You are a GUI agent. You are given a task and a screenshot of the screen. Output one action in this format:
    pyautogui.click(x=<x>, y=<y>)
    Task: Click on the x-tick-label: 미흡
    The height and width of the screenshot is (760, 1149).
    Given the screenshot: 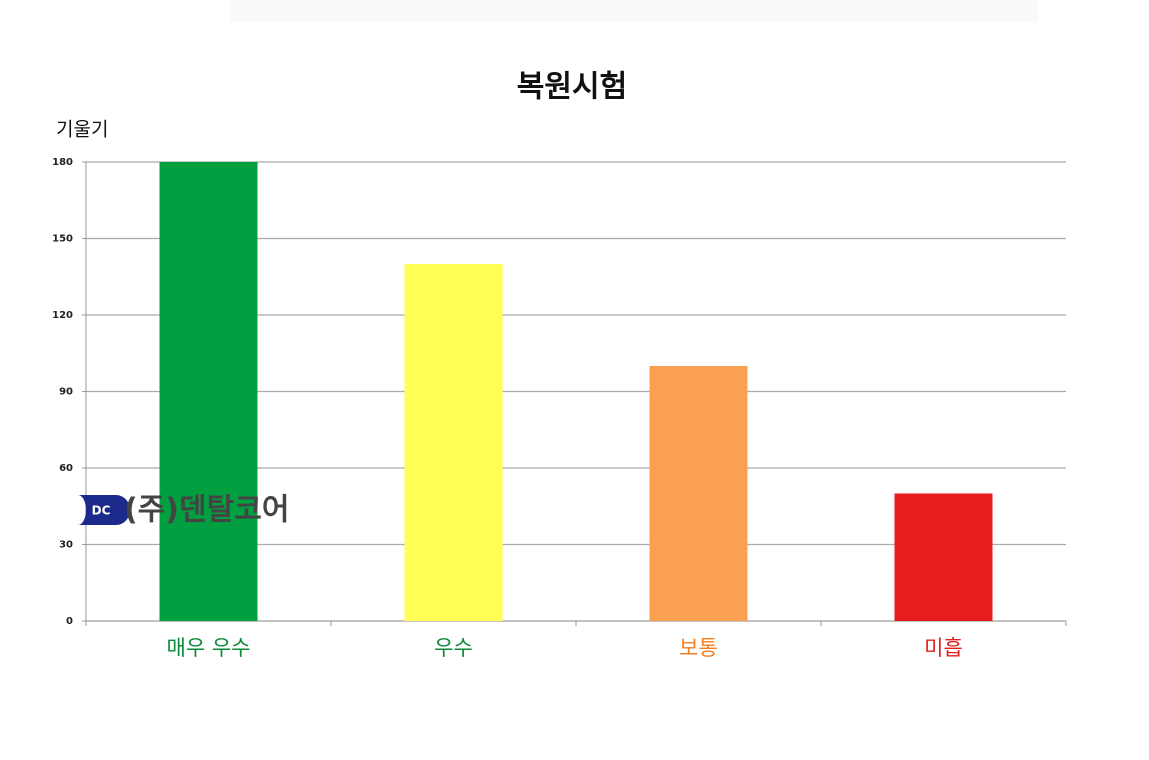 What is the action you would take?
    pyautogui.click(x=943, y=648)
    